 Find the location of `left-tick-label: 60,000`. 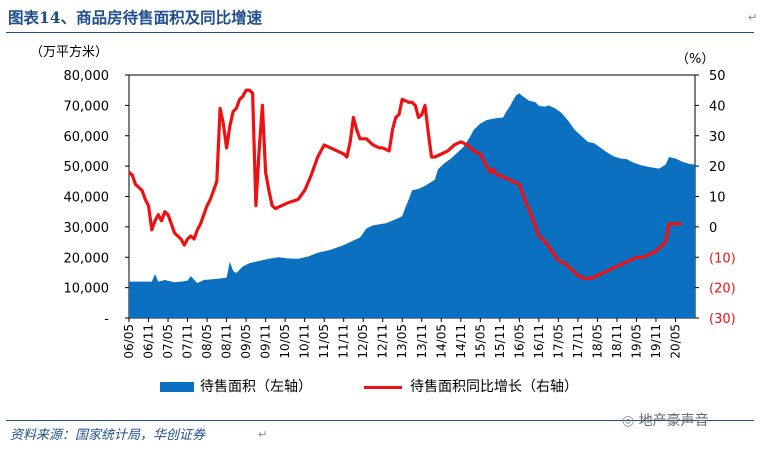

left-tick-label: 60,000 is located at coordinates (87, 137).